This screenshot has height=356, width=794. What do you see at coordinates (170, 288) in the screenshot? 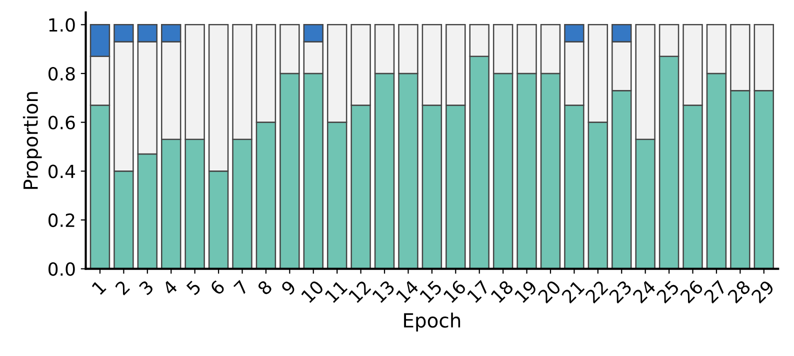
I see `x-tick-label: 4` at bounding box center [170, 288].